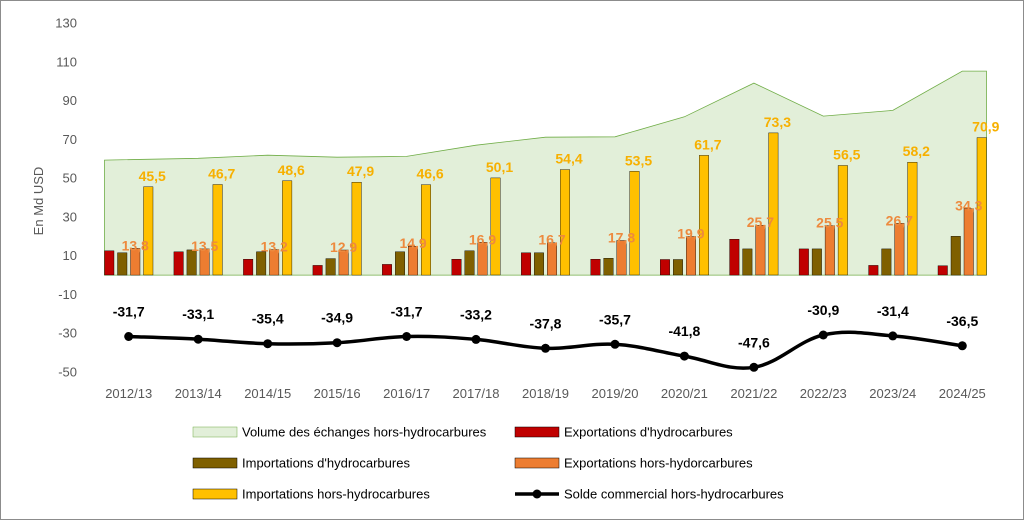 Image resolution: width=1024 pixels, height=524 pixels. What do you see at coordinates (129, 312) in the screenshot?
I see `line-label-0: -31,7` at bounding box center [129, 312].